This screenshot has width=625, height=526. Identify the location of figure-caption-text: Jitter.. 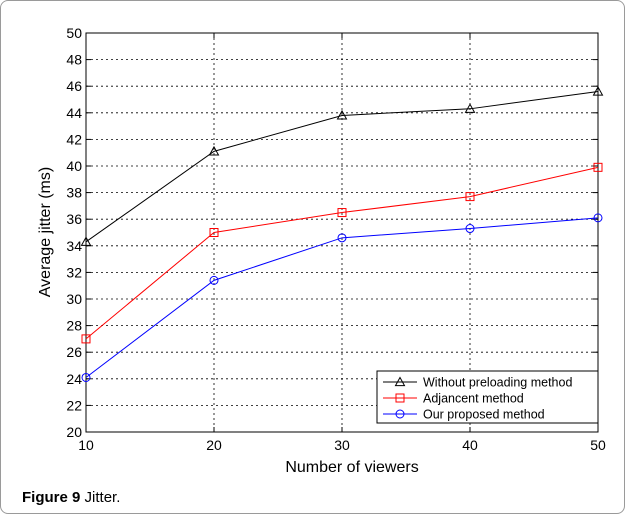
(102, 497).